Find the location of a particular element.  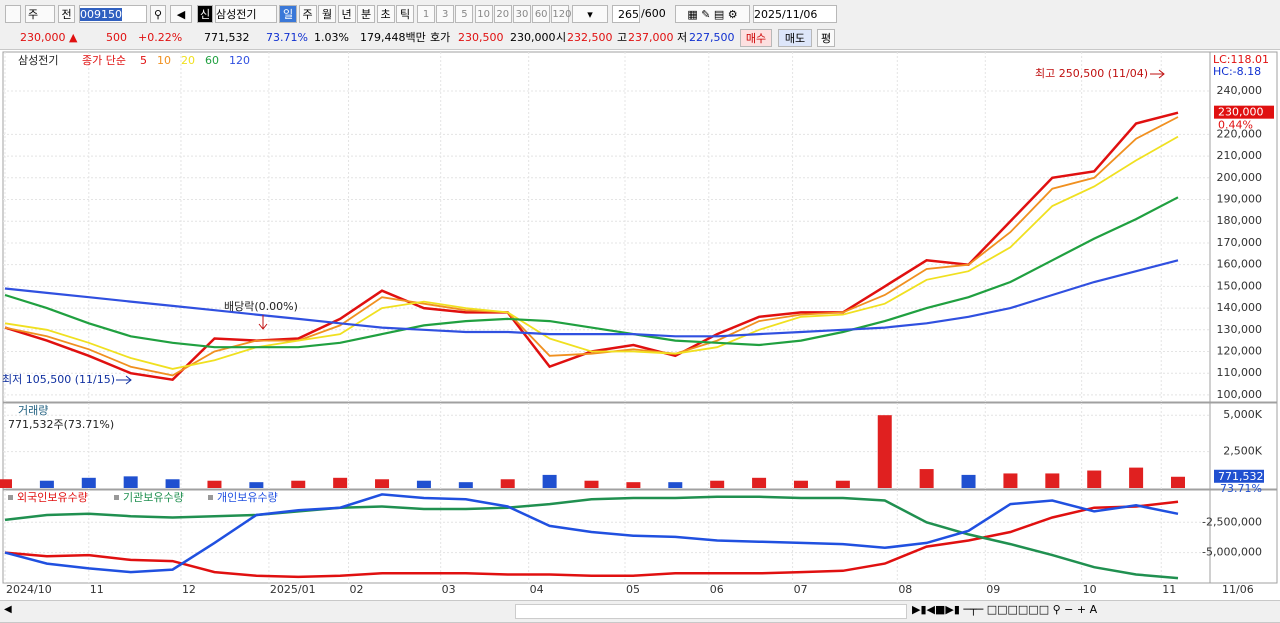

new: 신 is located at coordinates (205, 14).